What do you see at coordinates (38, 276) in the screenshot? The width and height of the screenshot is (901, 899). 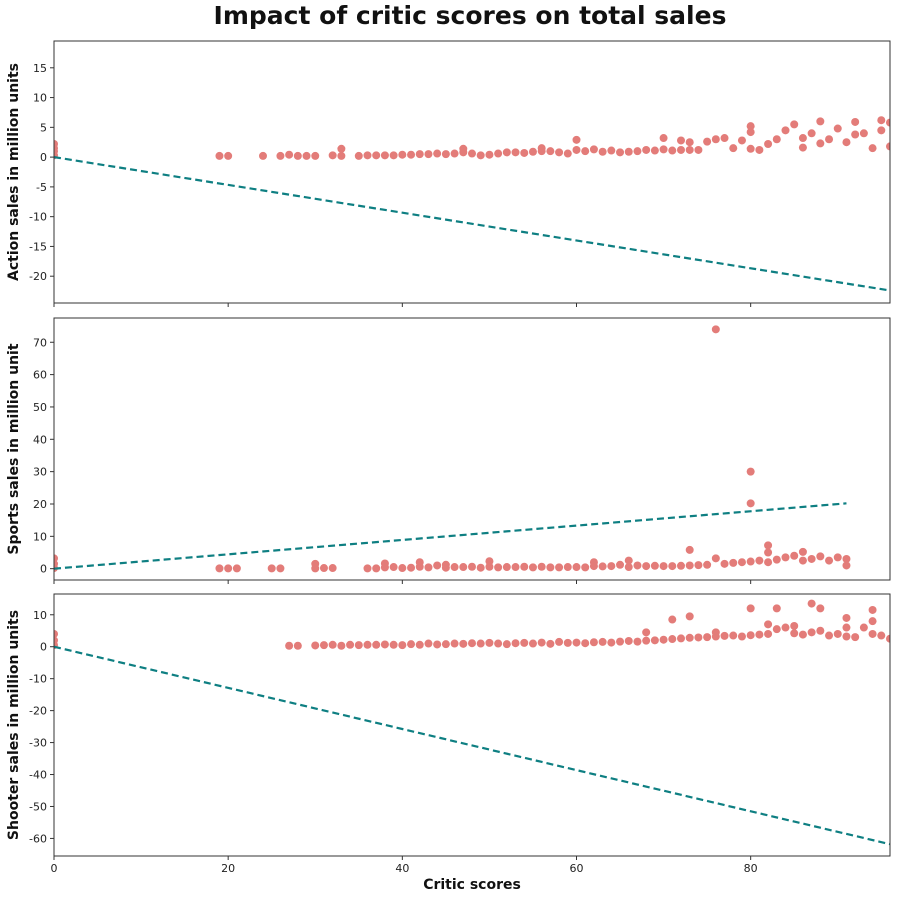 I see `action-ytick-label: -20` at bounding box center [38, 276].